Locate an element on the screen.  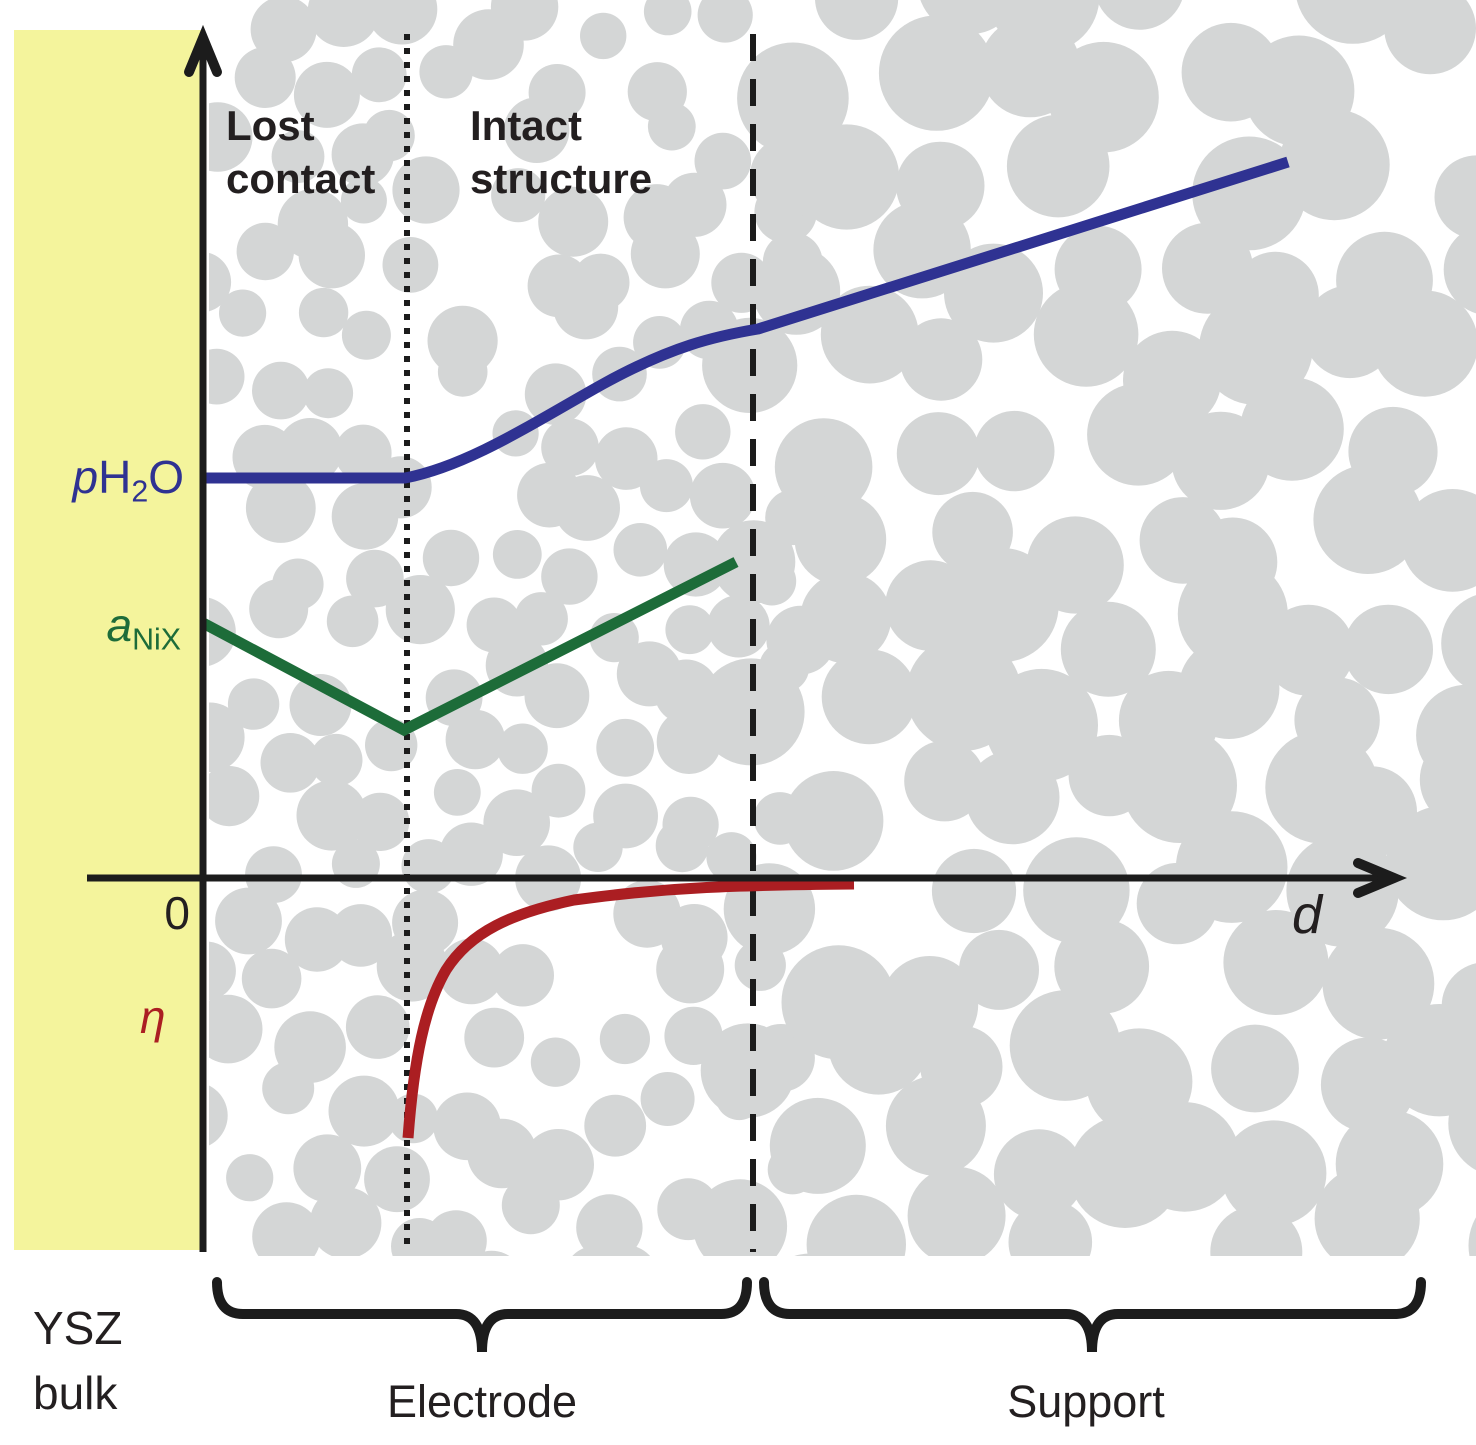
support-brace is located at coordinates (1092, 1315).